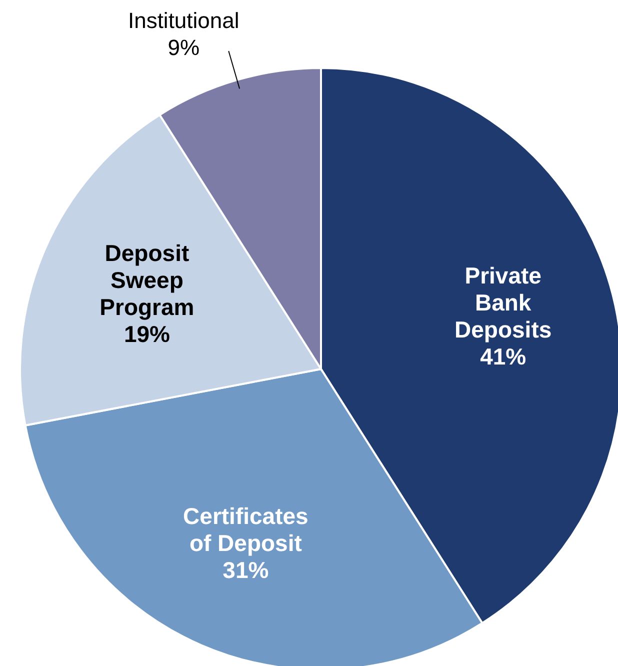  What do you see at coordinates (245, 529) in the screenshot?
I see `slice-label: Certificates of Deposit` at bounding box center [245, 529].